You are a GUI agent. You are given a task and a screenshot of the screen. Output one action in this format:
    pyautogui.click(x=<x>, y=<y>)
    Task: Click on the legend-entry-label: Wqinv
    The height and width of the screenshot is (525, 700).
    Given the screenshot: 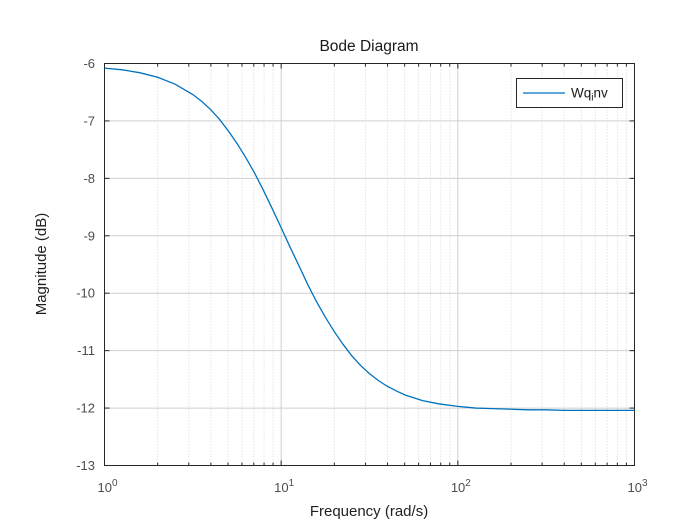 What is the action you would take?
    pyautogui.click(x=589, y=95)
    